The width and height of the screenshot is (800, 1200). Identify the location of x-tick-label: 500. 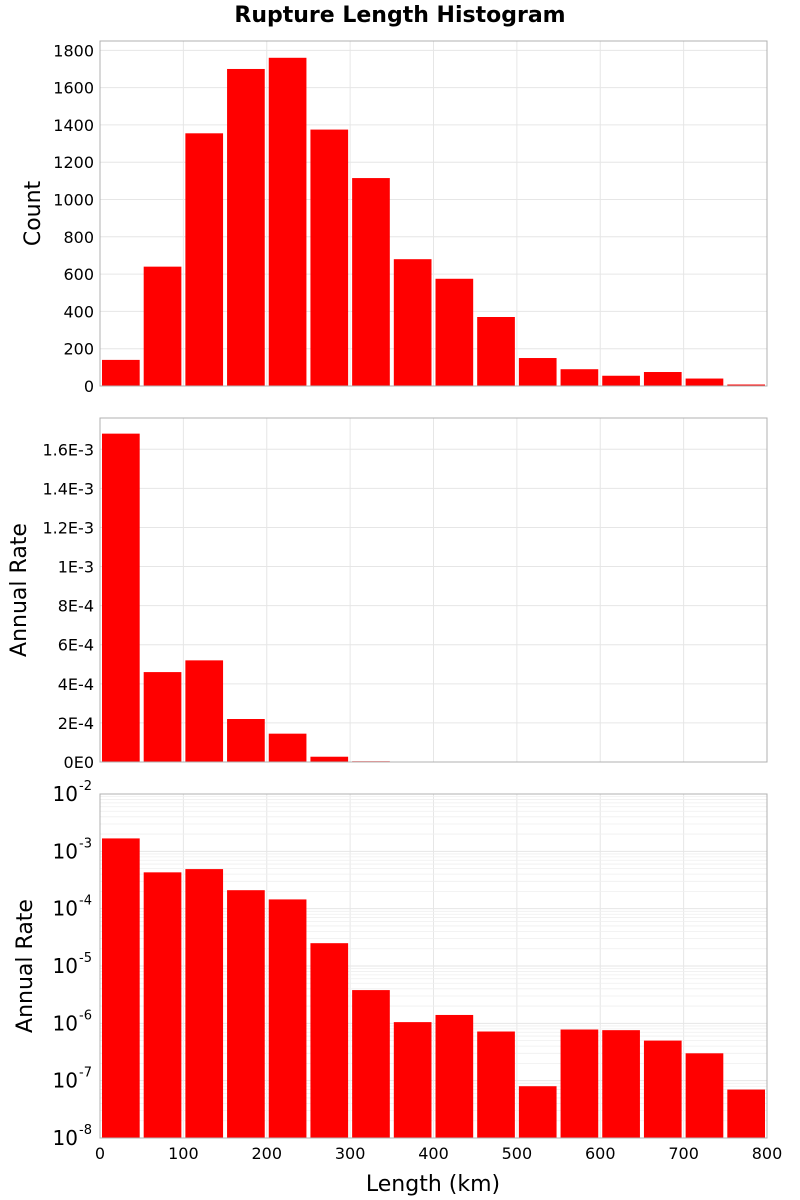
(517, 1153).